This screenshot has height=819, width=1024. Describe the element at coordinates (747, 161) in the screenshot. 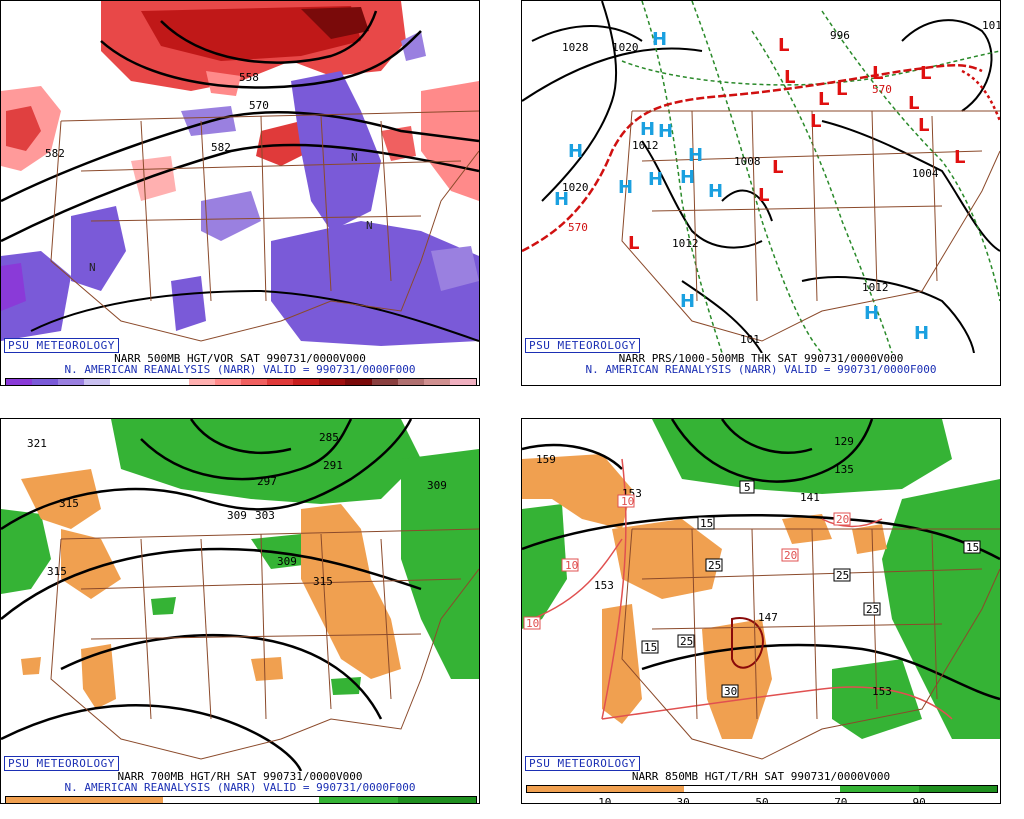

I see `svg-text: 1008` at that location.